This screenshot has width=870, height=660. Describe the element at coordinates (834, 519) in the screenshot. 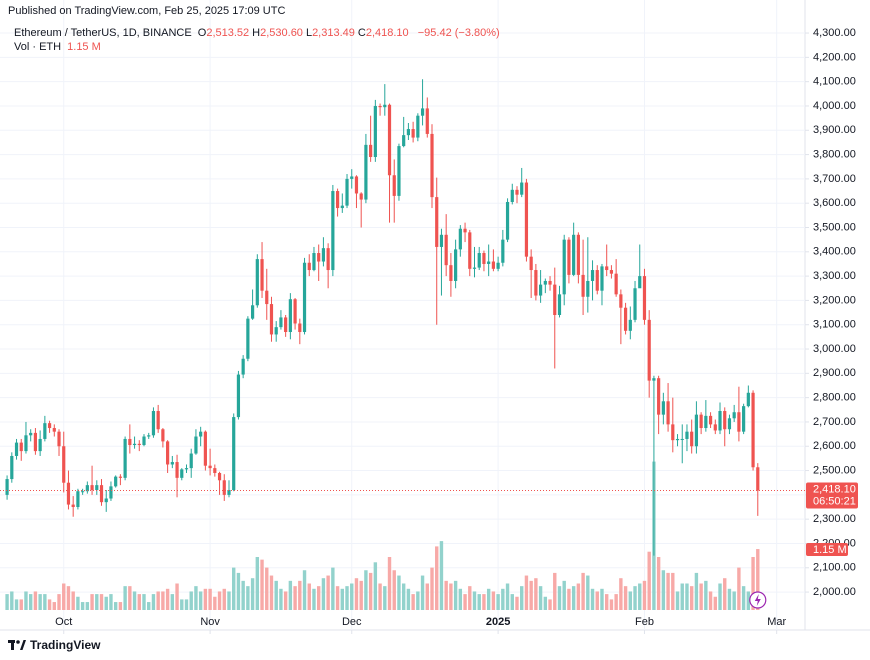

I see `y-tick-label: 2,300.00` at that location.